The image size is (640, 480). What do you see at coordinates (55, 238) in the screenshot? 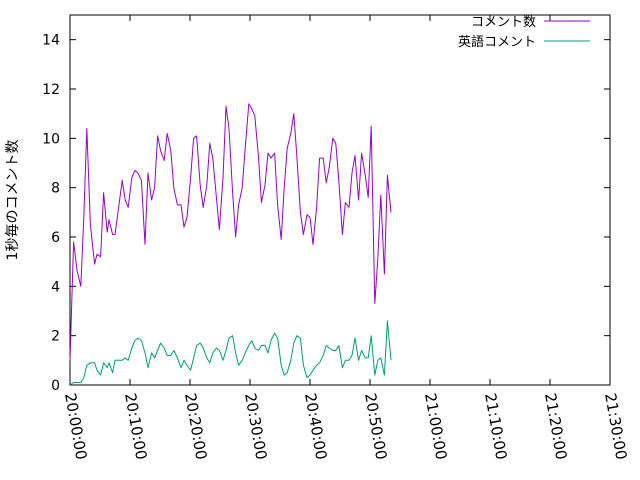
I see `y-tick-label: 6` at bounding box center [55, 238].